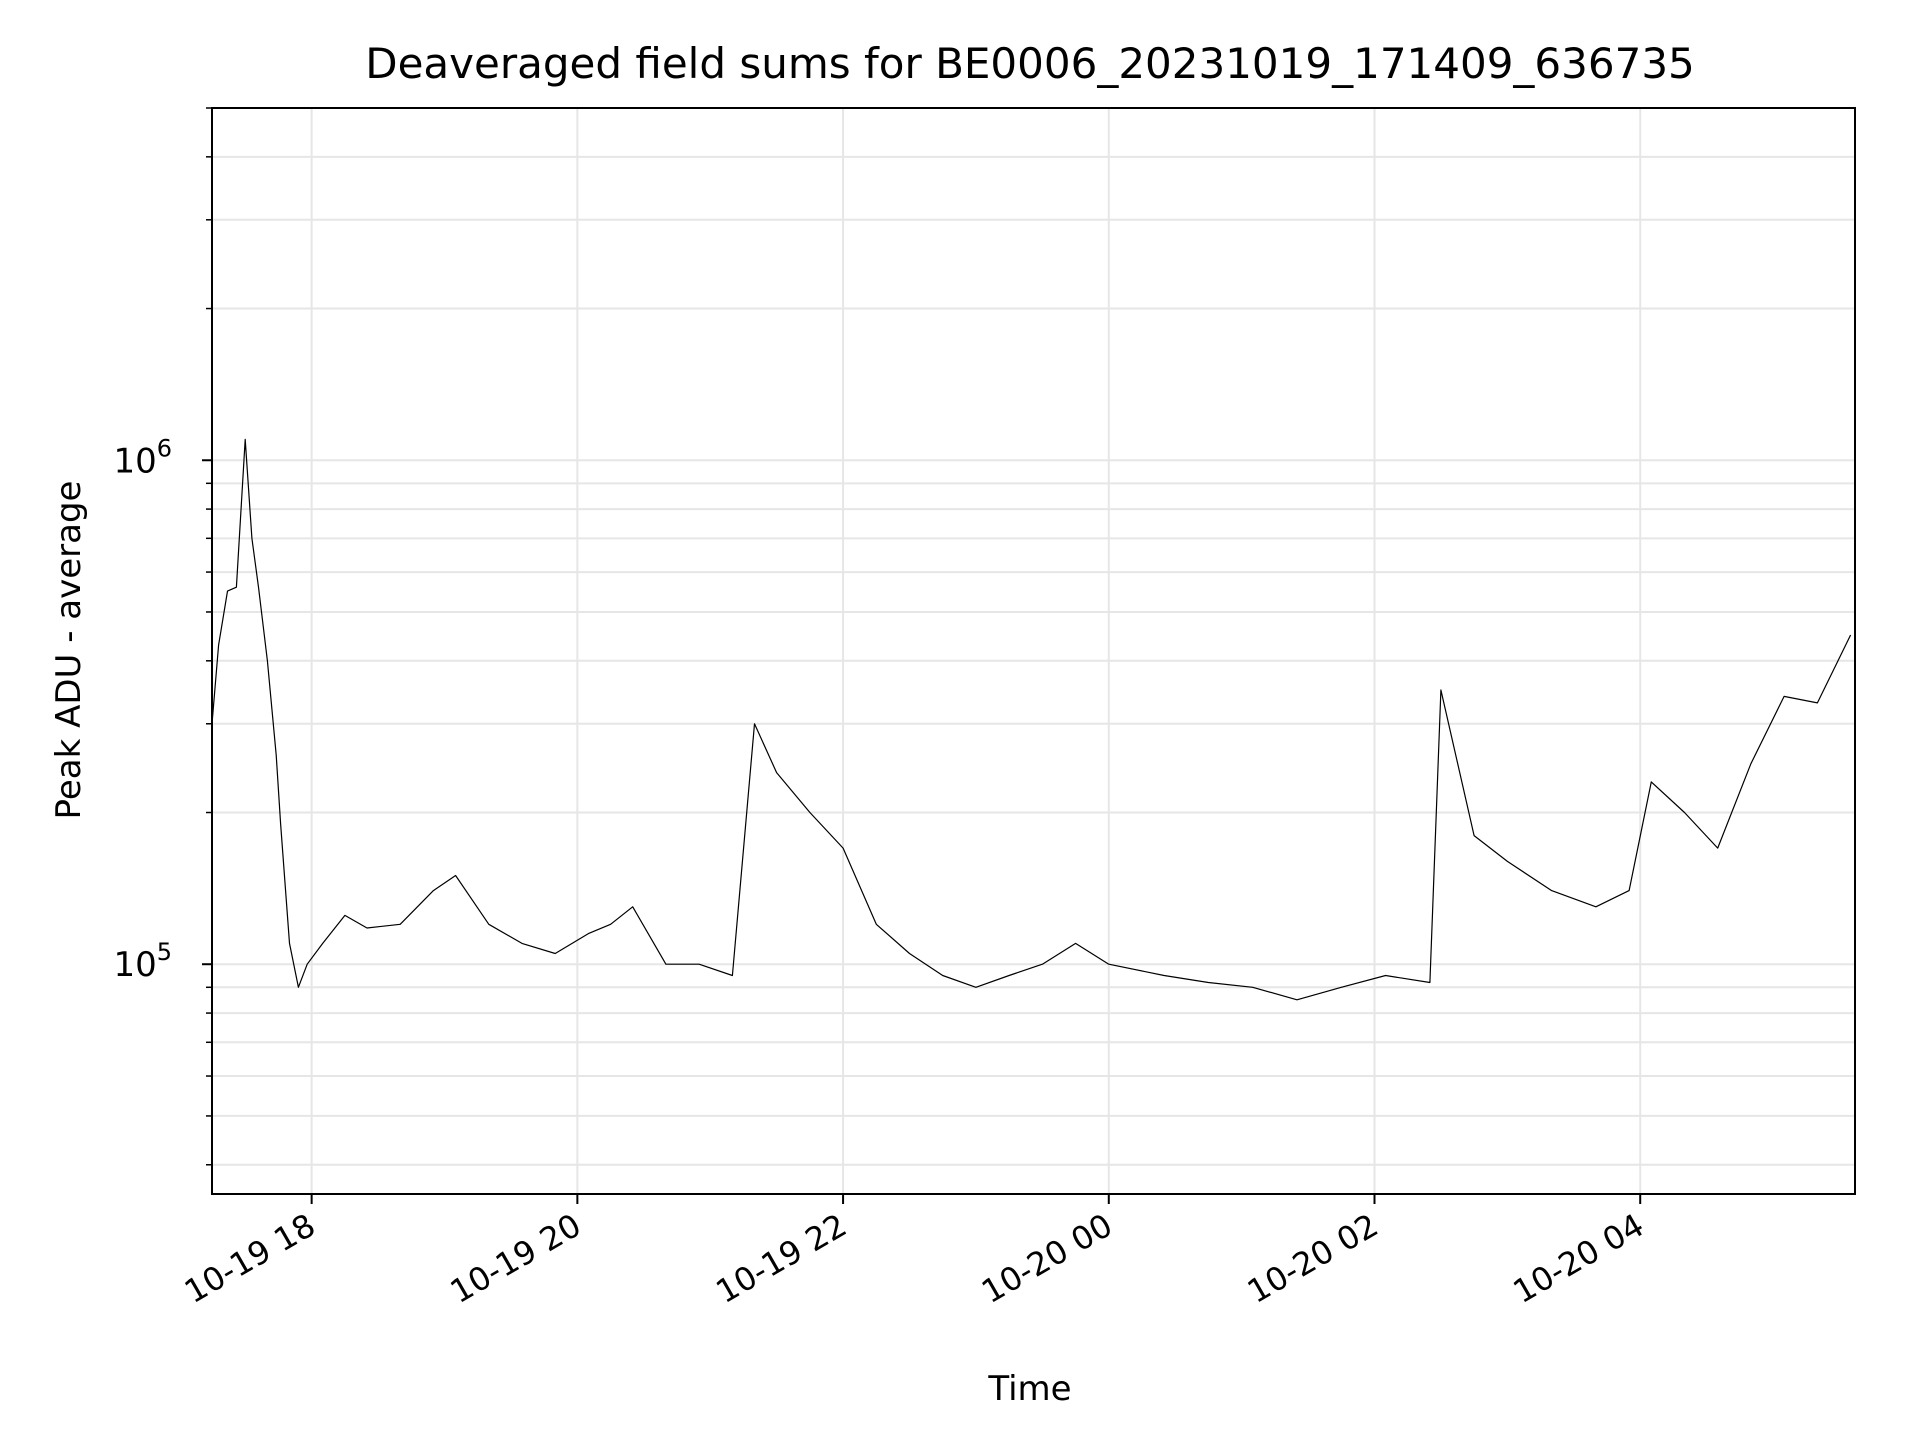  I want to click on y-tick-label: 10⁶, so click(142, 457).